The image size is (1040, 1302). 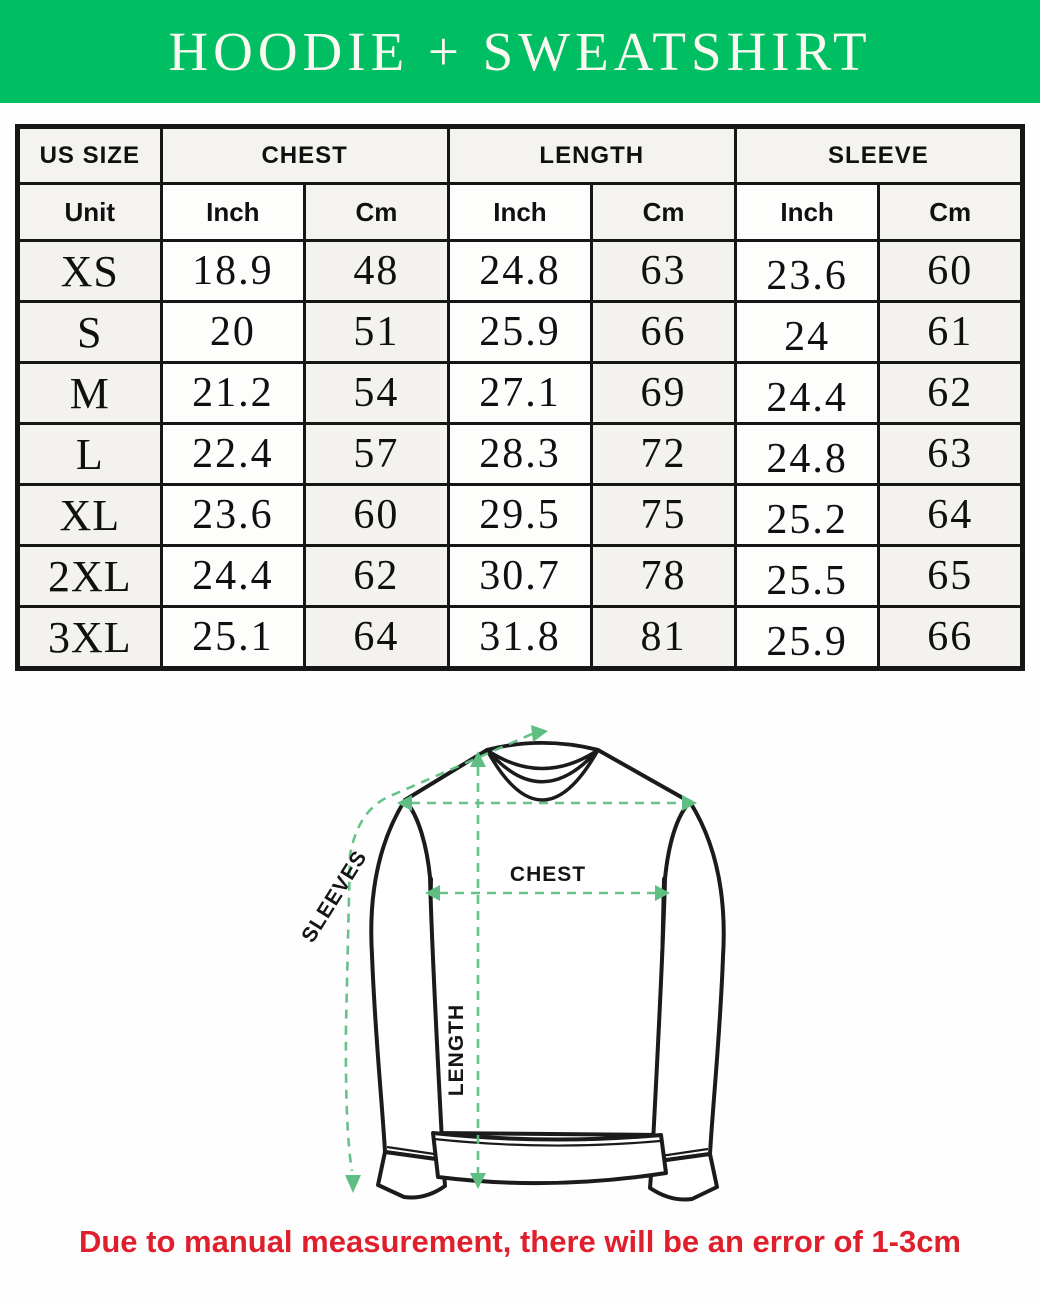 I want to click on value-cell: 54, so click(x=376, y=393).